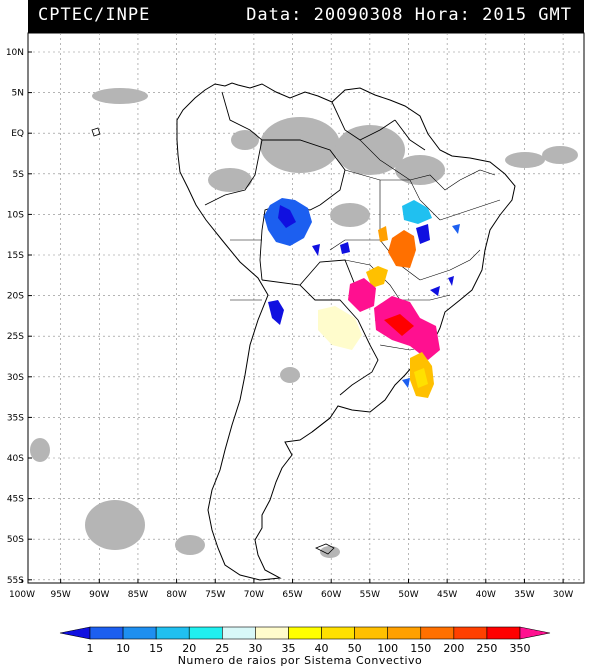 The image size is (600, 670). What do you see at coordinates (17, 134) in the screenshot?
I see `lat-tick-label: EQ` at bounding box center [17, 134].